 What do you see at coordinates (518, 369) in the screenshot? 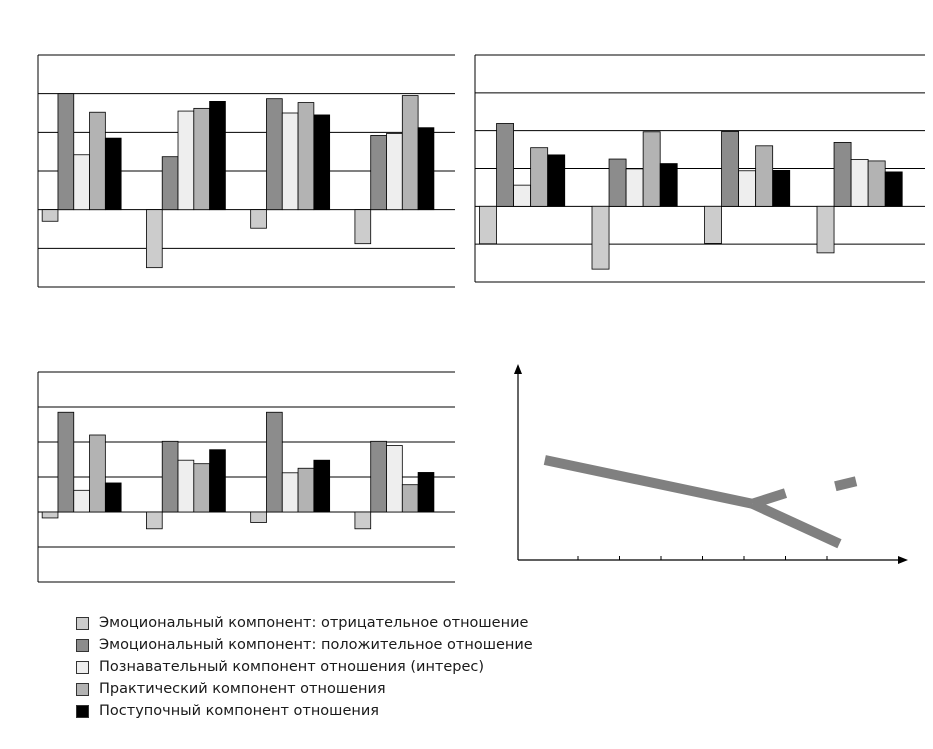
I see `y-axis-arrow` at bounding box center [518, 369].